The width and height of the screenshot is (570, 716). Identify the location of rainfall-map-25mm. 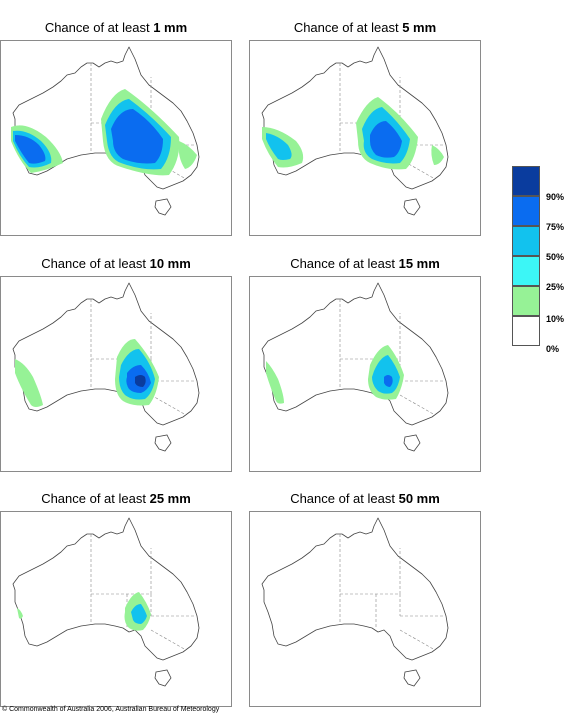
(116, 609).